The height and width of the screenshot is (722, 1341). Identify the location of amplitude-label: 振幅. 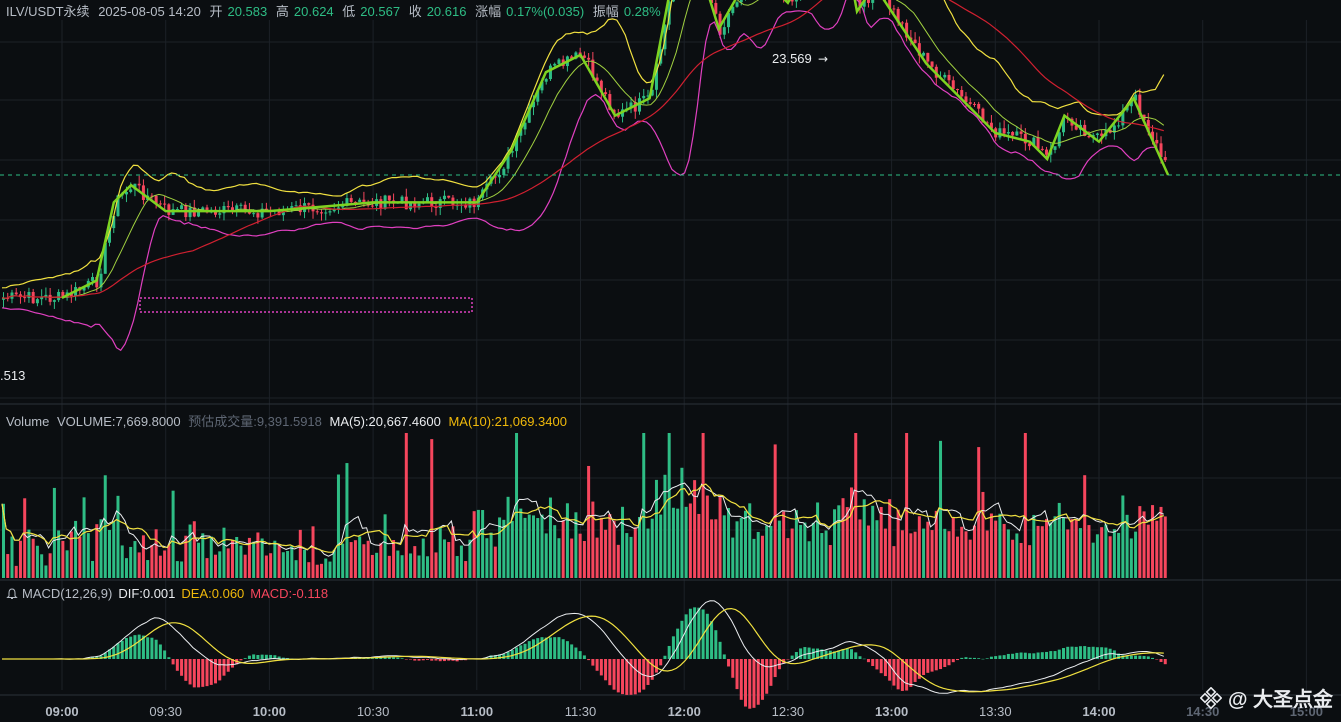
(605, 11).